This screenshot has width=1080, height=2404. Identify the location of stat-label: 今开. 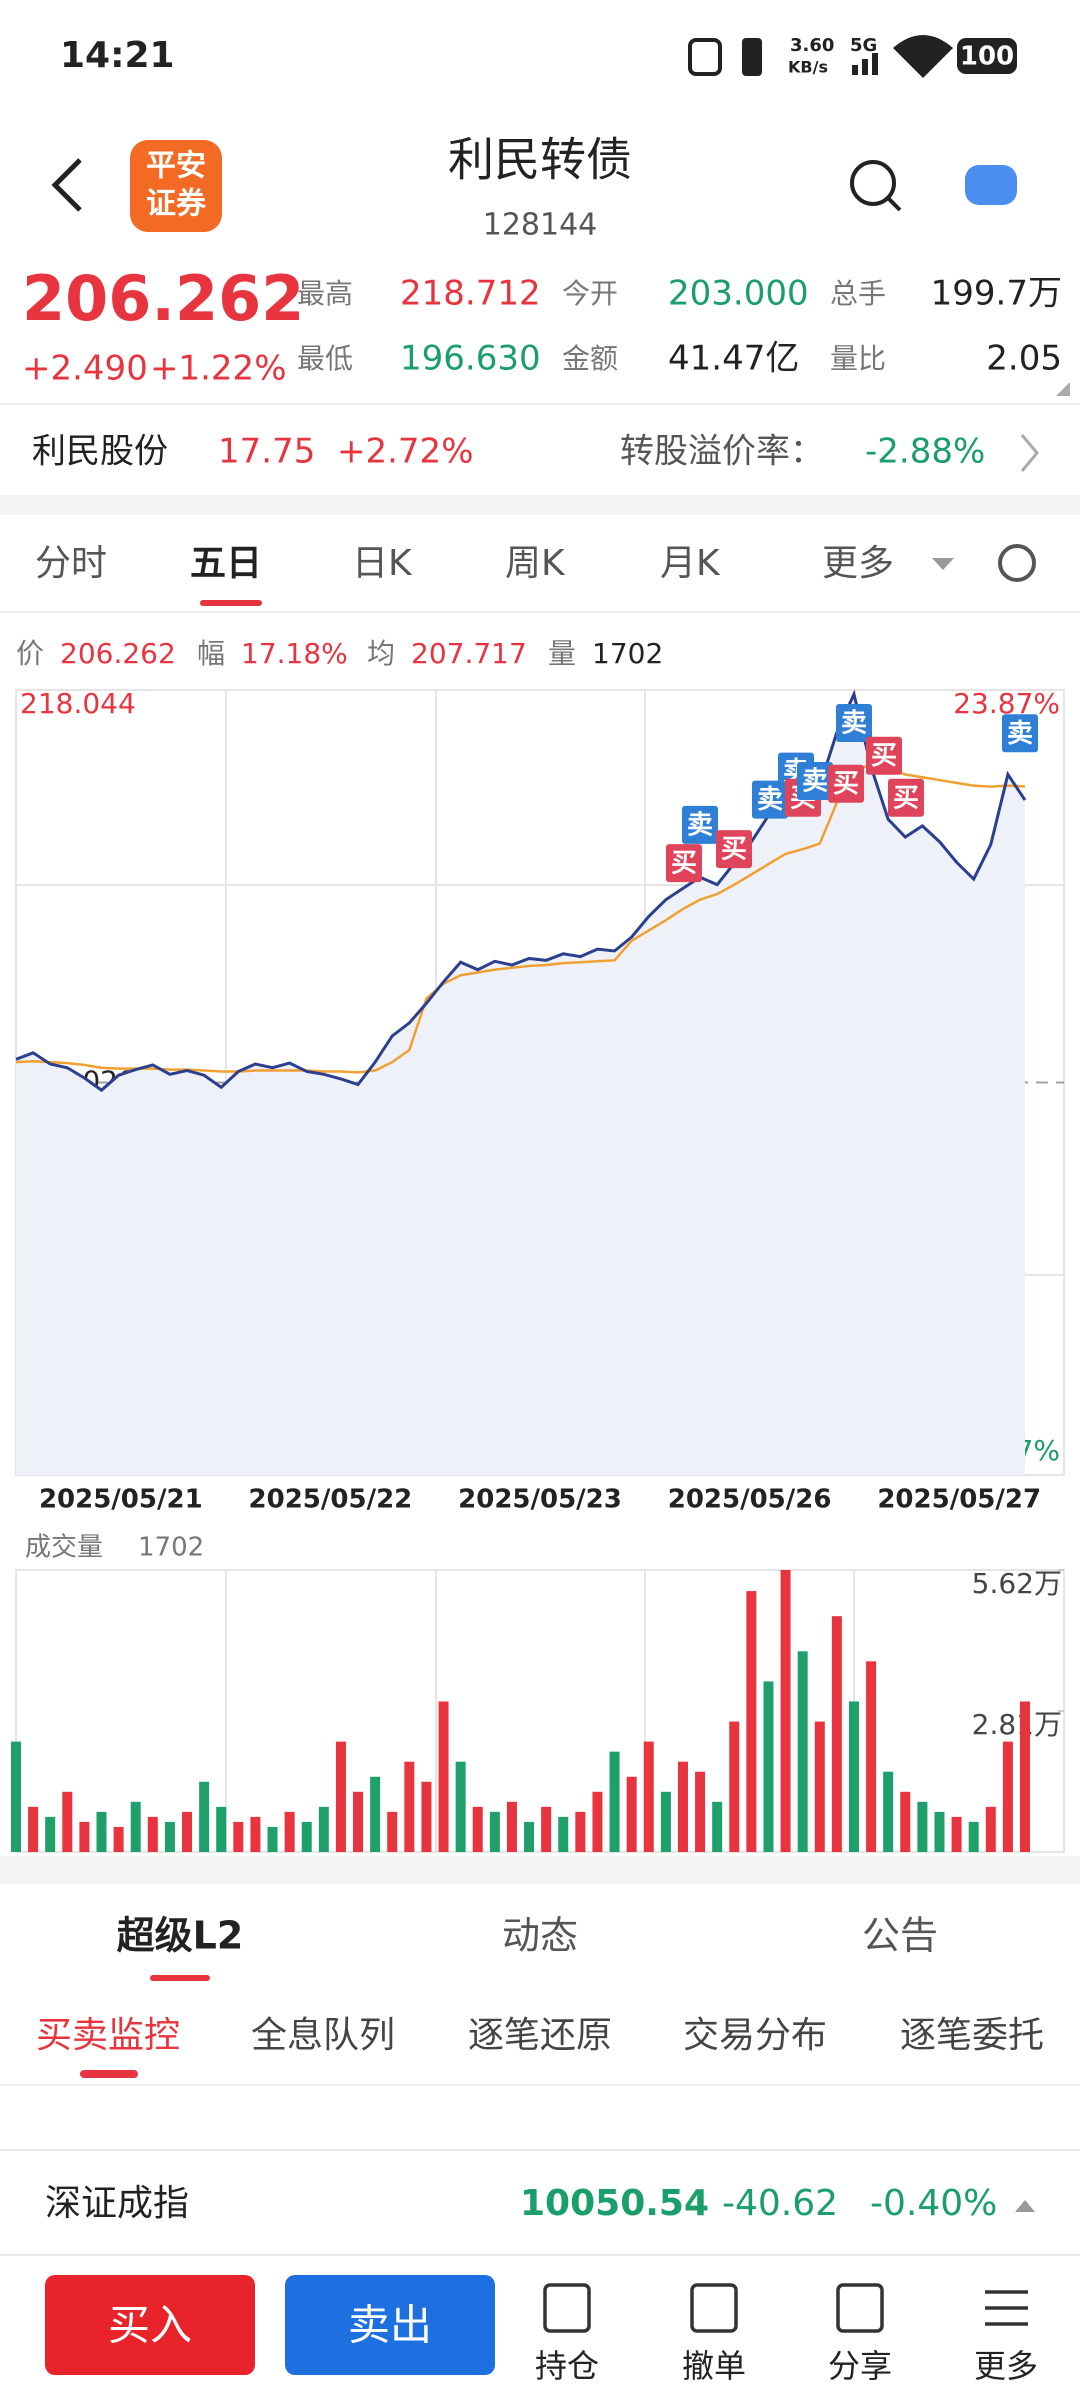
(590, 293).